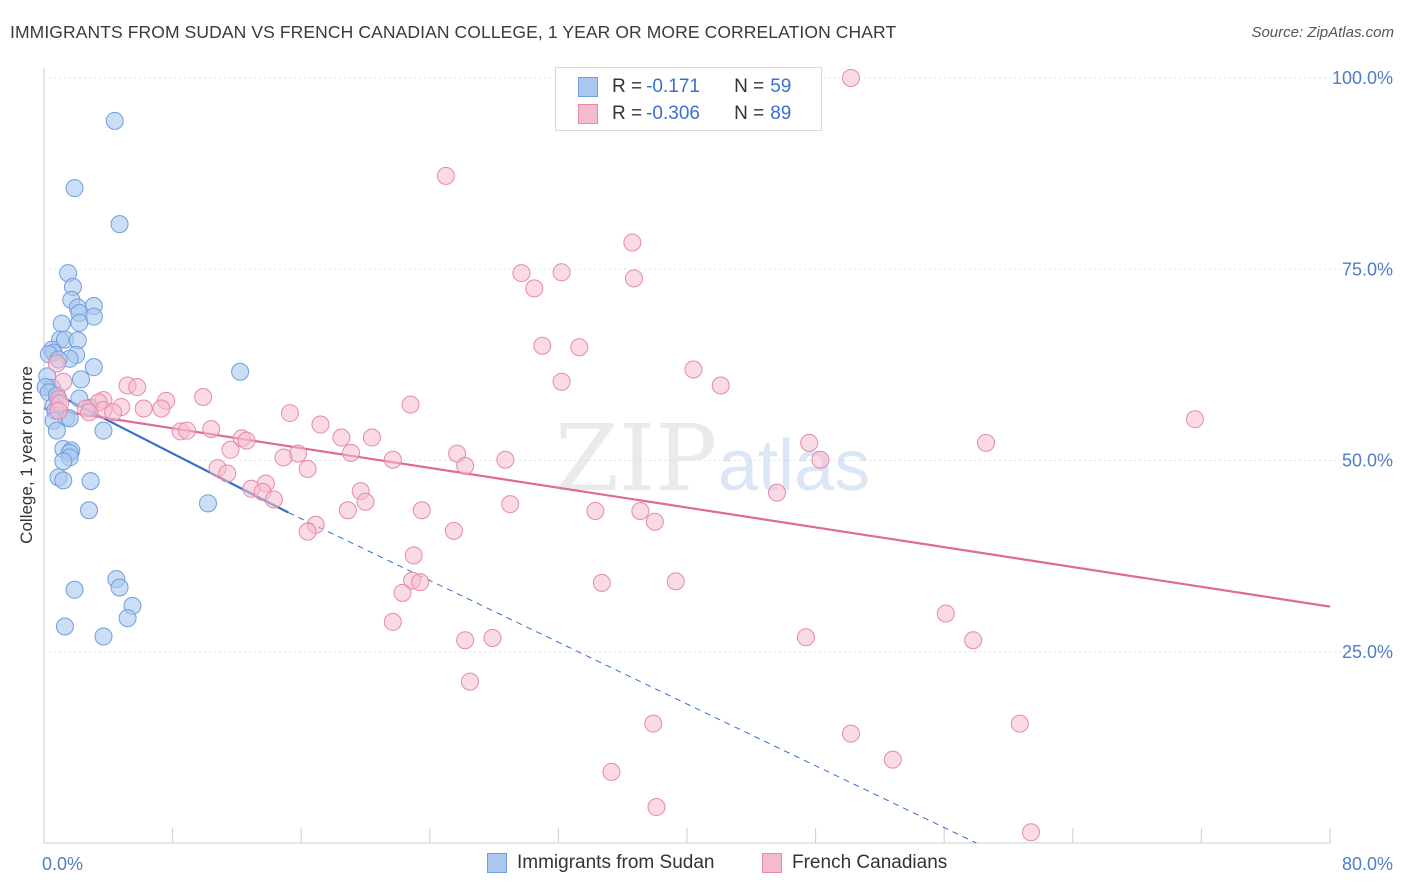 The width and height of the screenshot is (1406, 892). I want to click on legend-label-sudan: Immigrants from Sudan, so click(616, 862).